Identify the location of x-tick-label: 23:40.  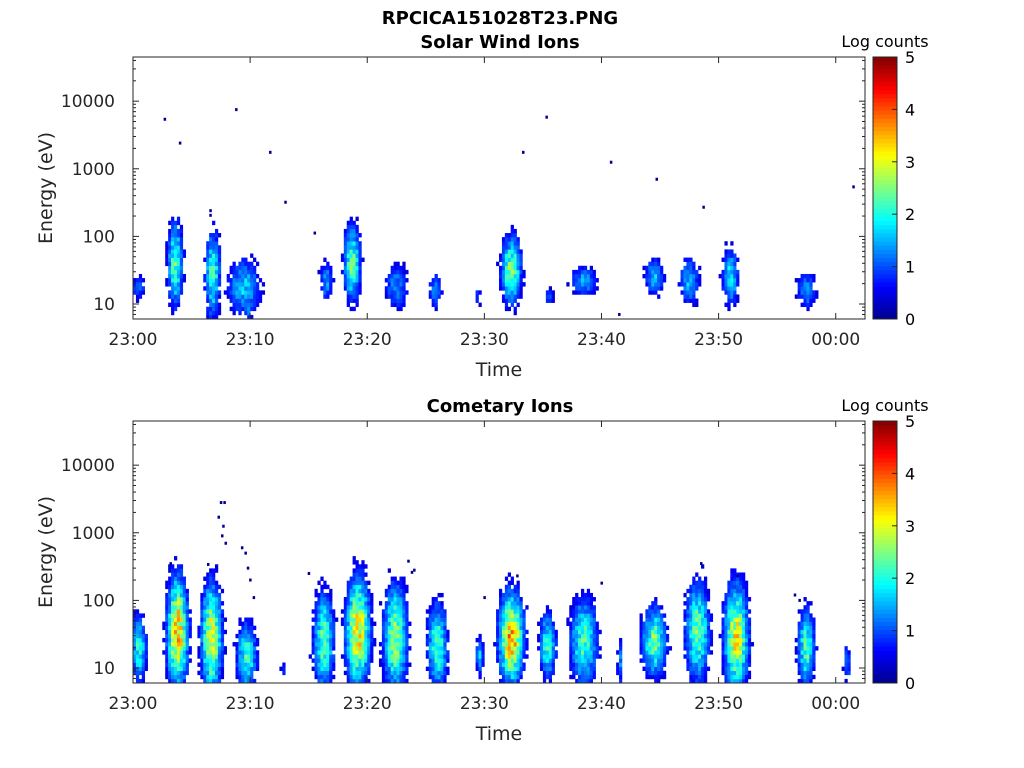
(601, 340).